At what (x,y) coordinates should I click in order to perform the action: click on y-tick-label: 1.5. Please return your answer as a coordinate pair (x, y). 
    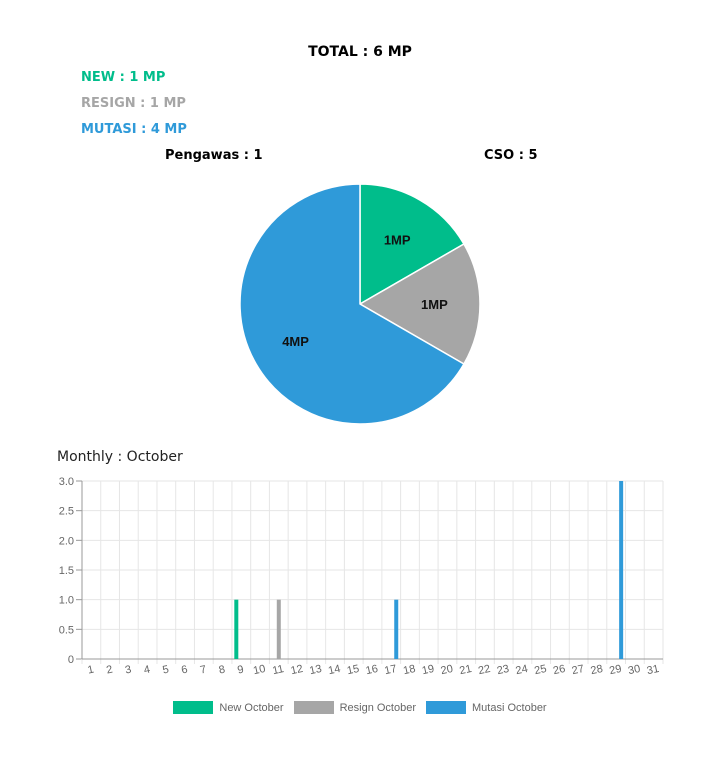
    Looking at the image, I should click on (66, 571).